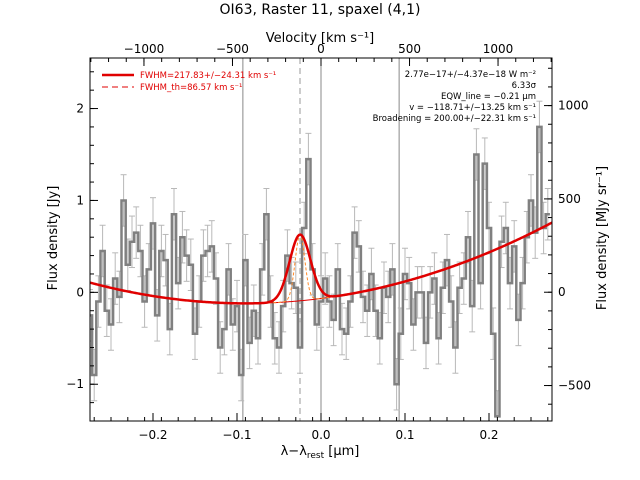 The width and height of the screenshot is (640, 480). Describe the element at coordinates (602, 238) in the screenshot. I see `y-axis-label-right: Flux density [MJy sr⁻¹]` at that location.